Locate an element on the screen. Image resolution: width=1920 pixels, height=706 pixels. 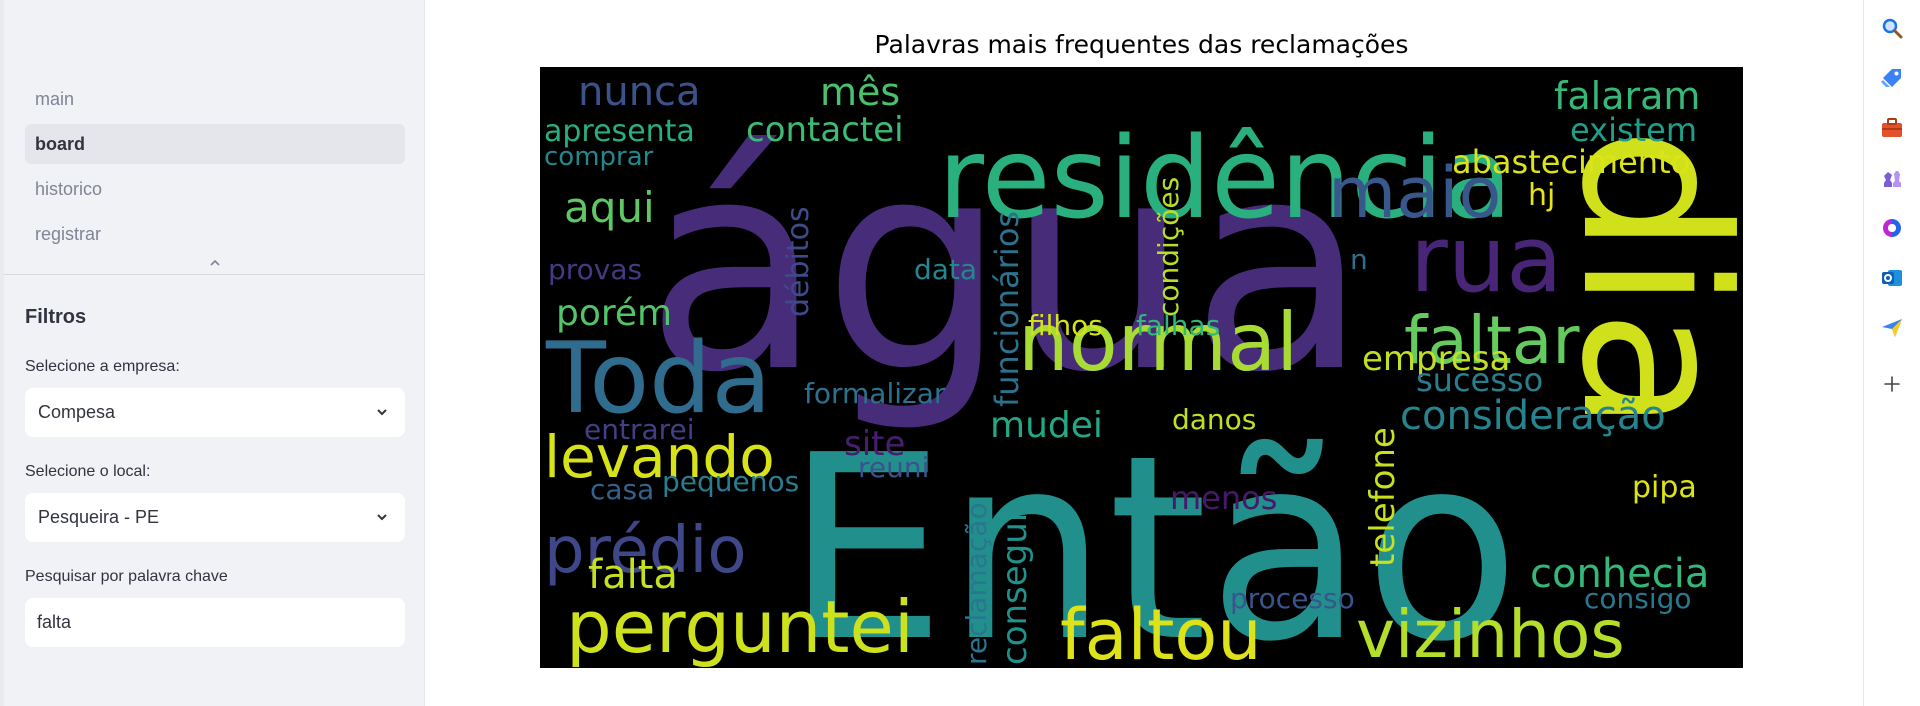
chess-icon is located at coordinates (1892, 178).